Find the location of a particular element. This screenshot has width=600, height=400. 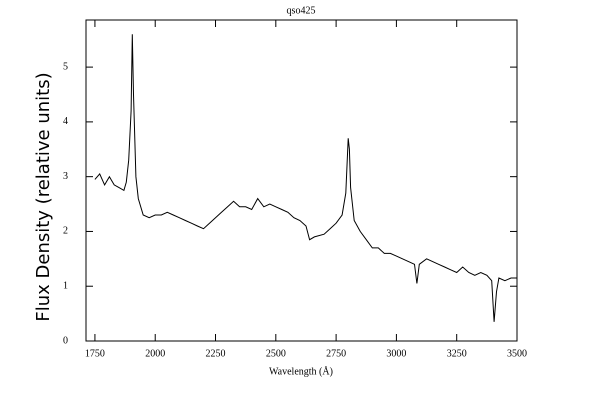

y-tick-label: 0 is located at coordinates (65, 340).